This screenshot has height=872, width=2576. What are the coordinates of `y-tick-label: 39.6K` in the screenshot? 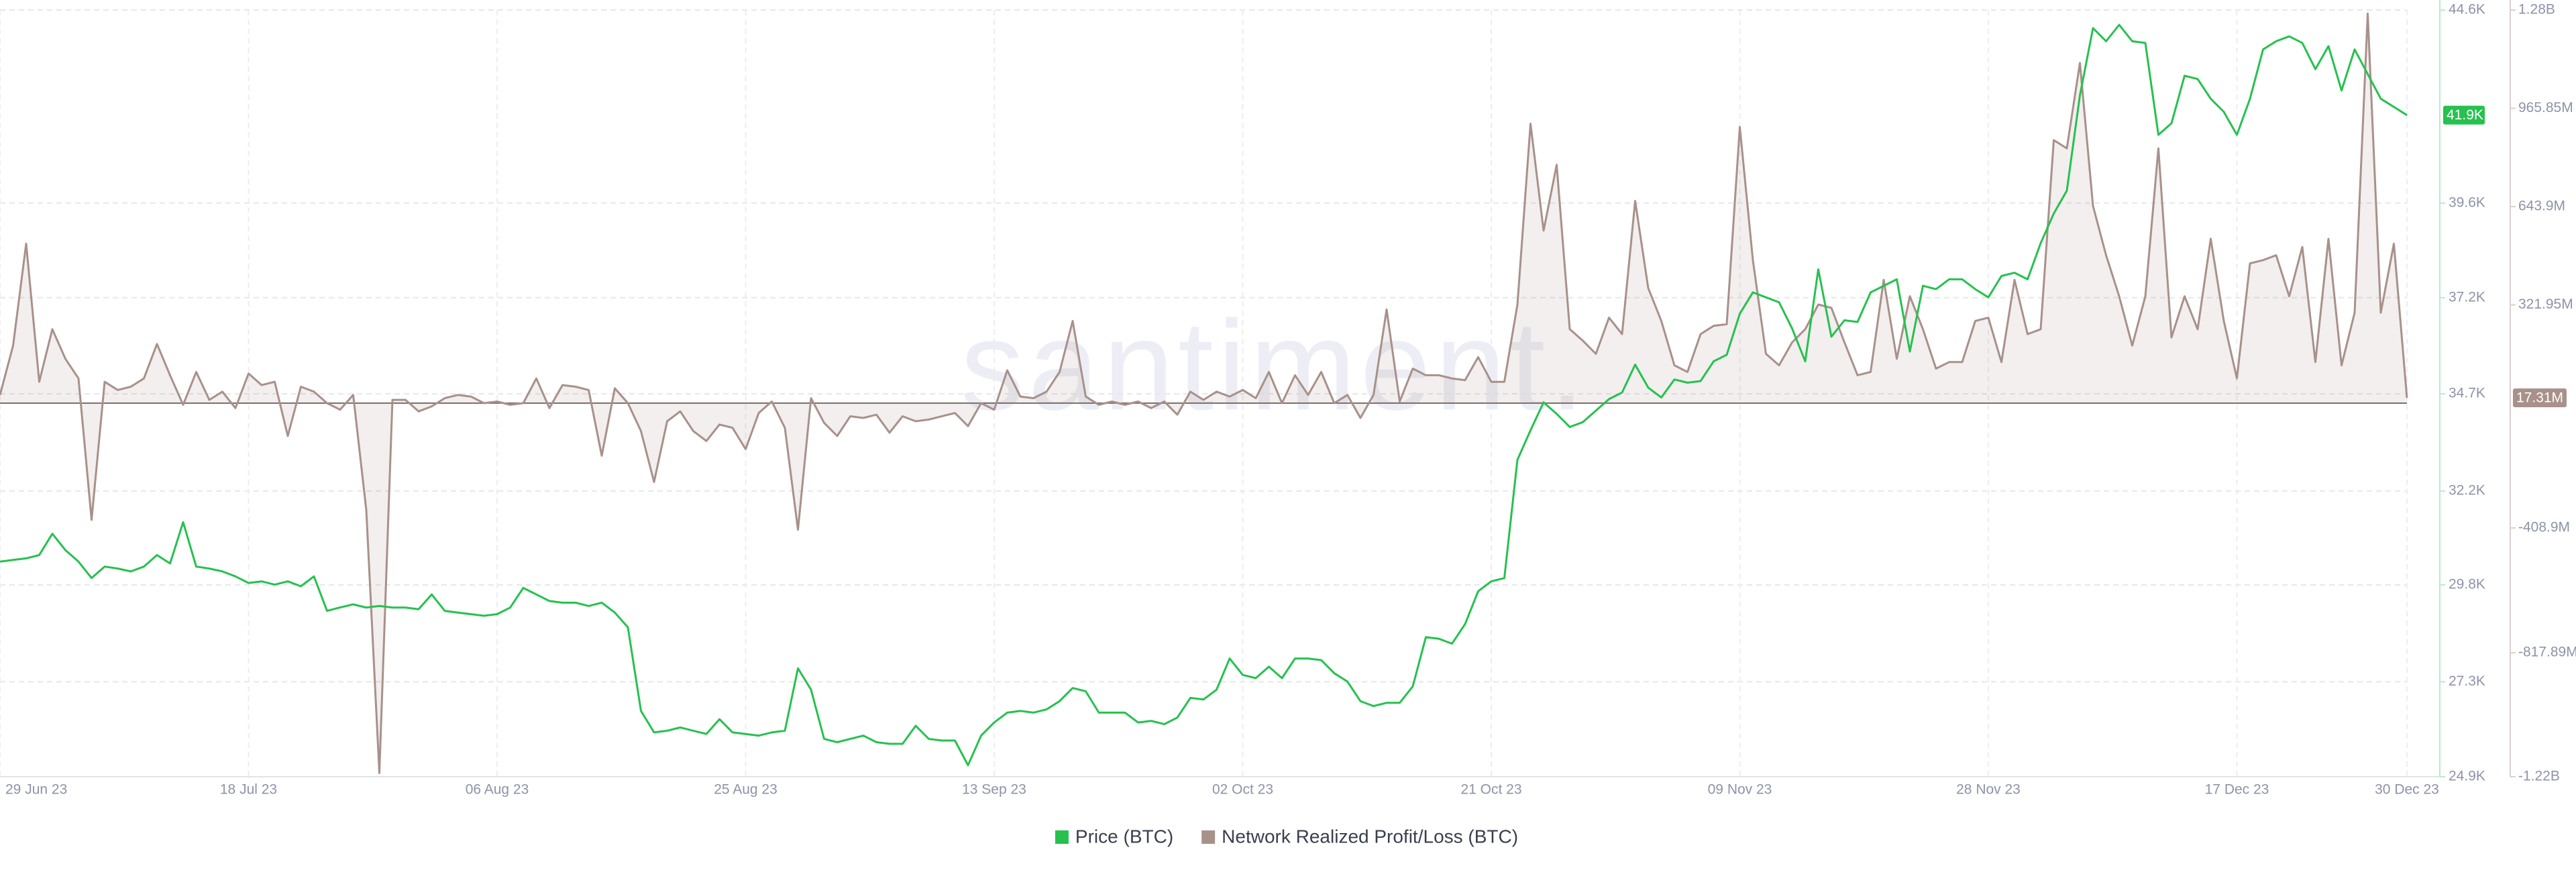 It's located at (2467, 203).